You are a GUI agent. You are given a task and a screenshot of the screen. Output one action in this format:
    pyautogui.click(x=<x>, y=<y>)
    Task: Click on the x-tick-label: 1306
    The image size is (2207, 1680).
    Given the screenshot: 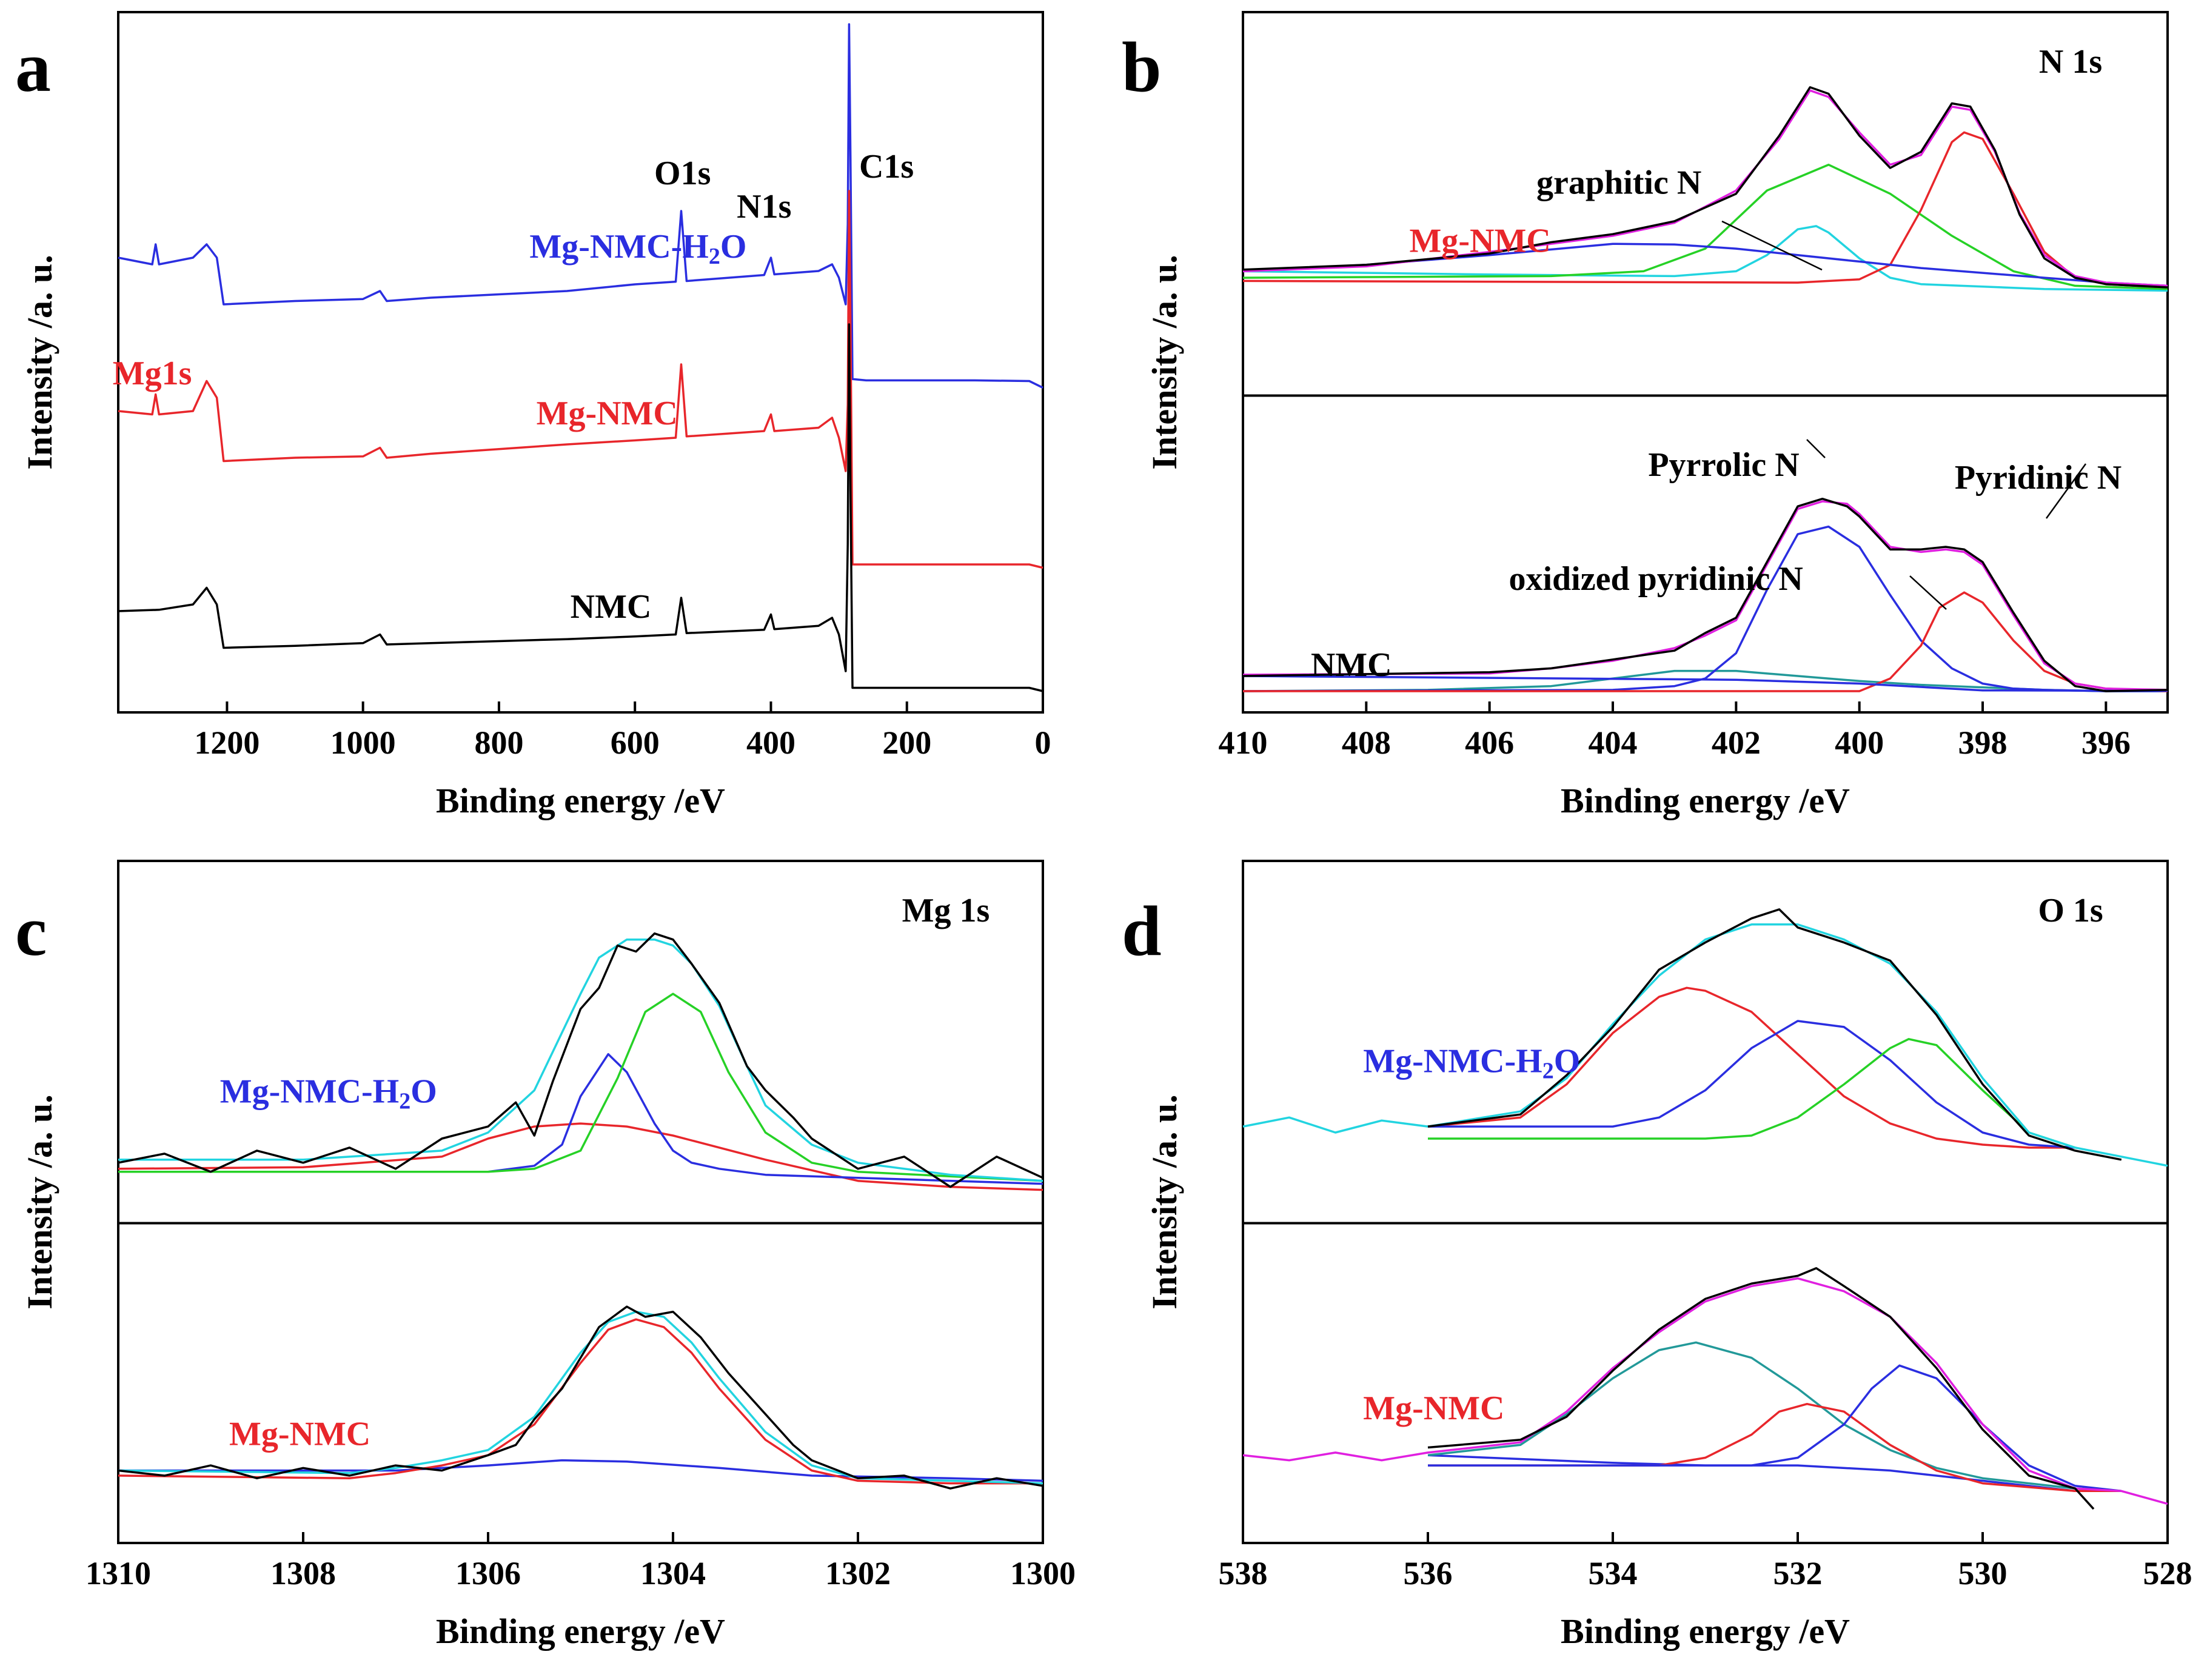 What is the action you would take?
    pyautogui.click(x=488, y=1573)
    